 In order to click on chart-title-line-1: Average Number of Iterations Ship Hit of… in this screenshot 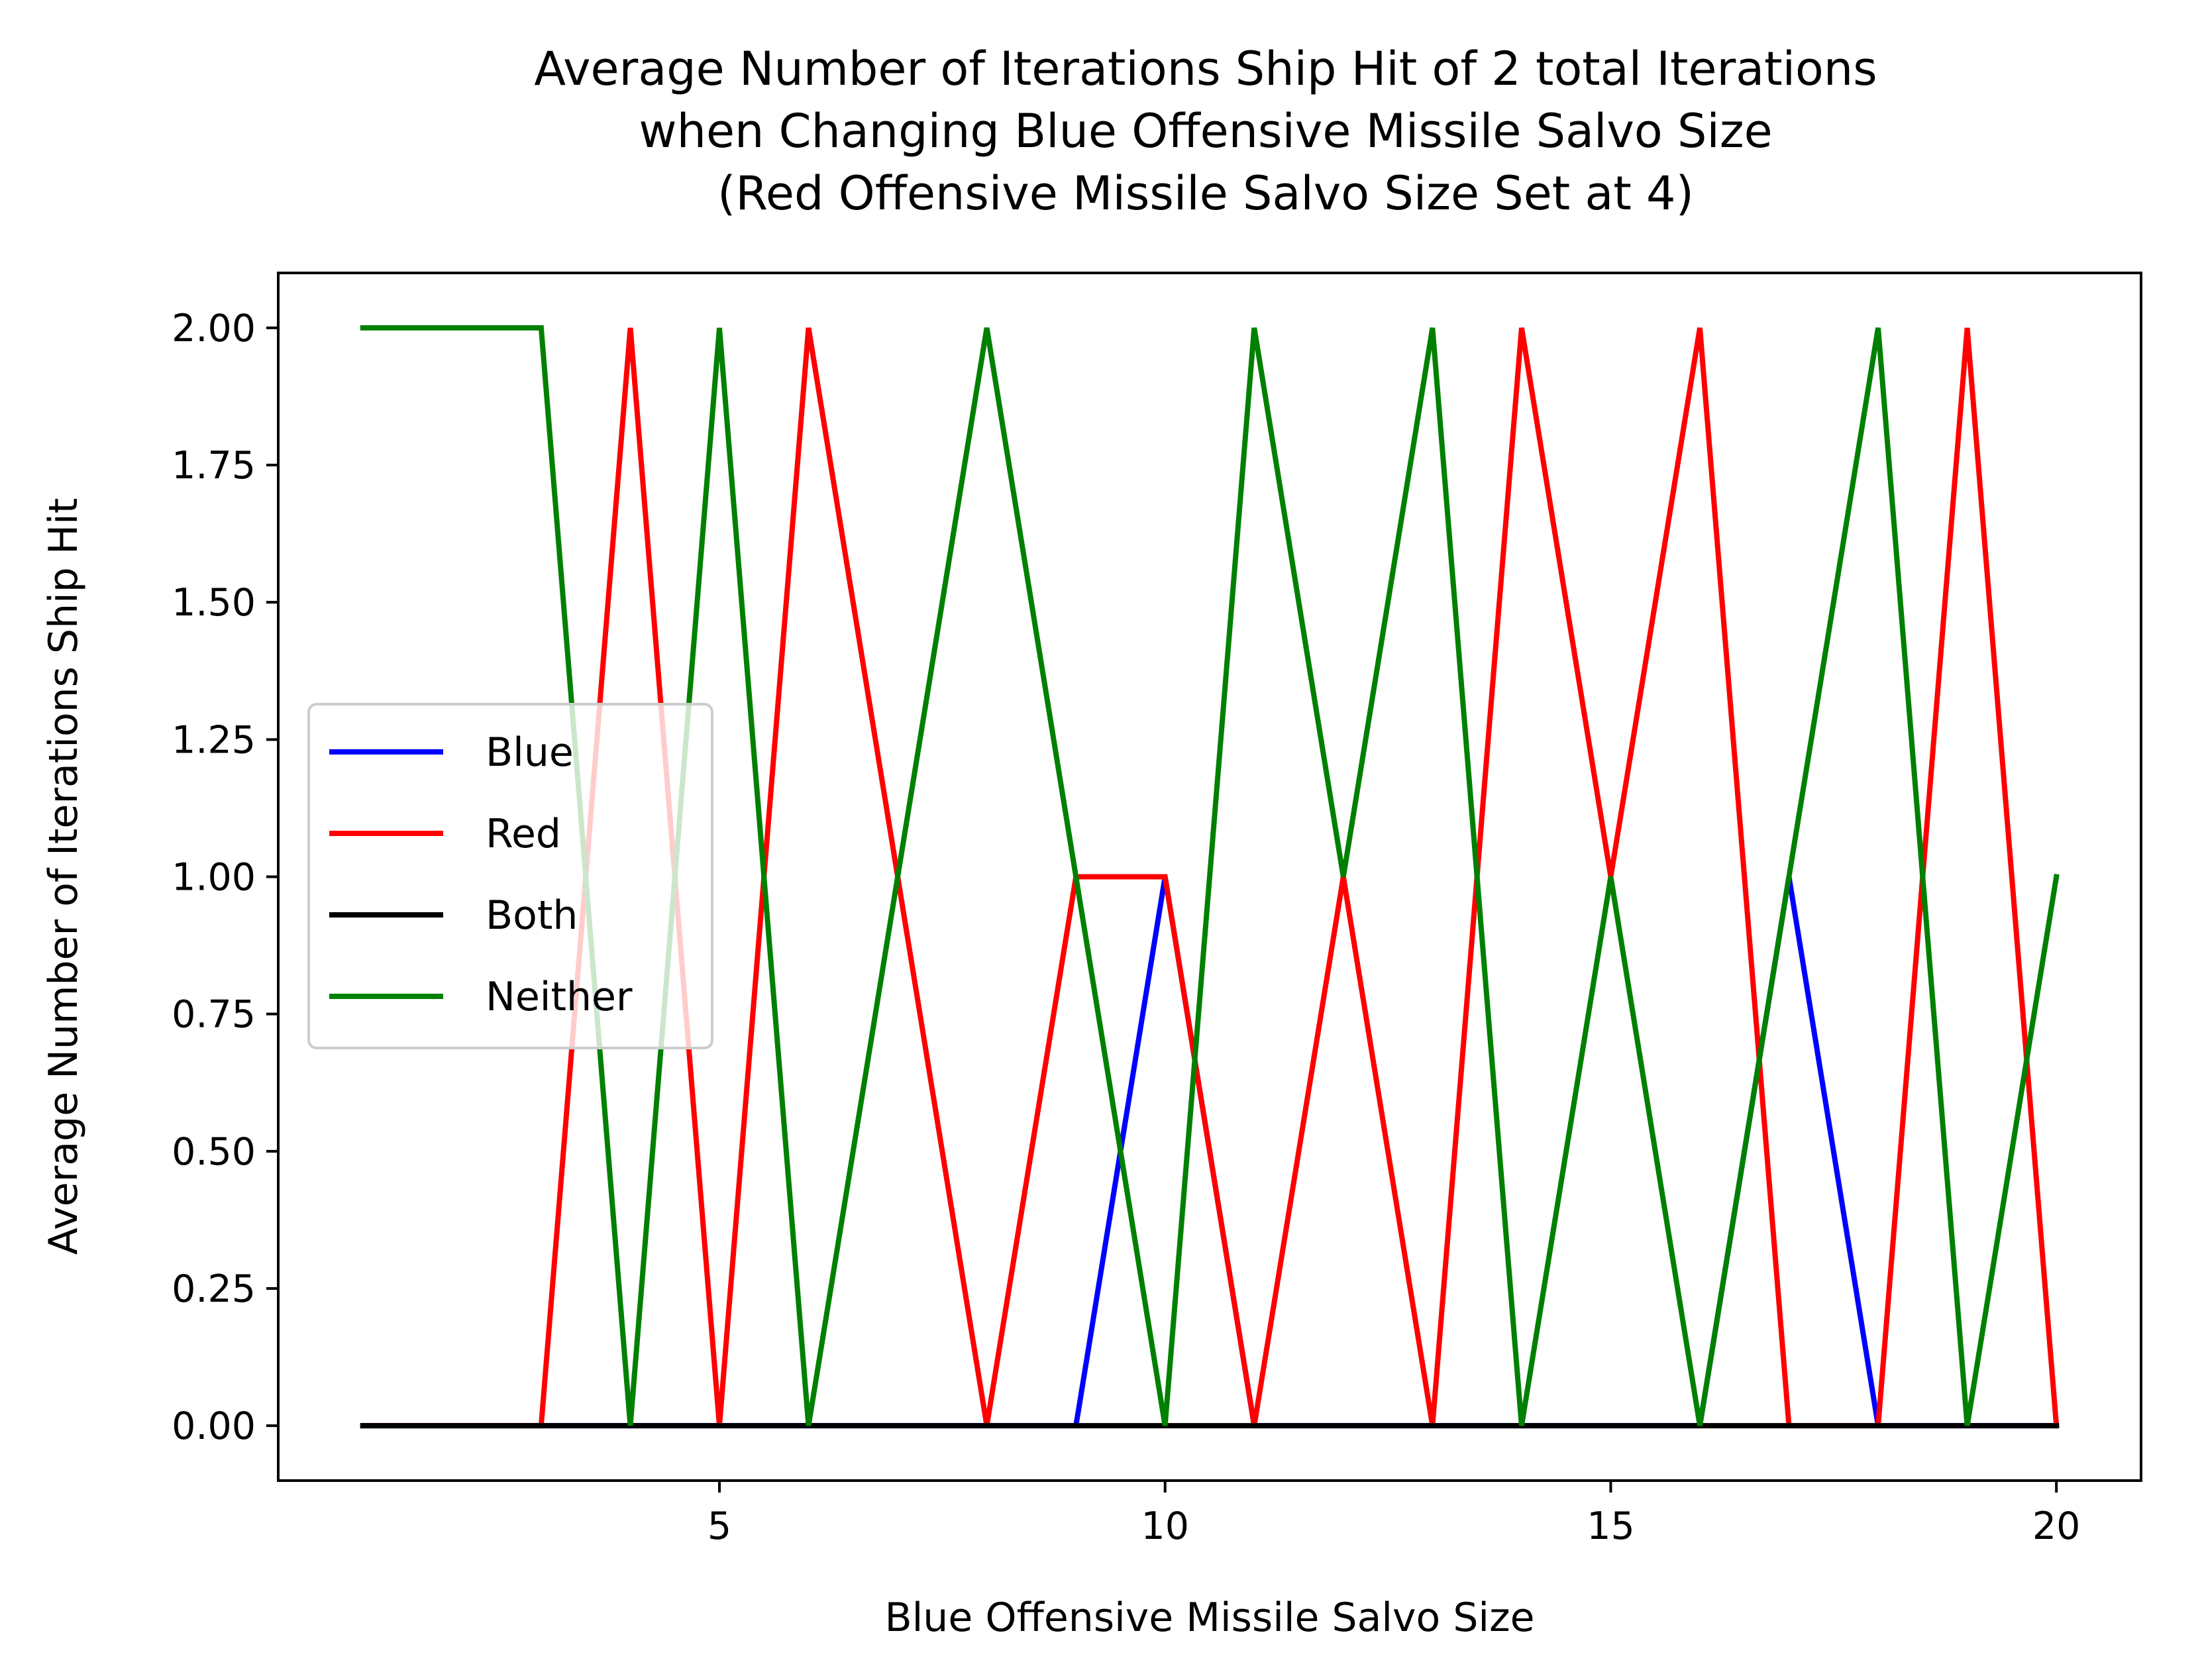, I will do `click(1205, 69)`.